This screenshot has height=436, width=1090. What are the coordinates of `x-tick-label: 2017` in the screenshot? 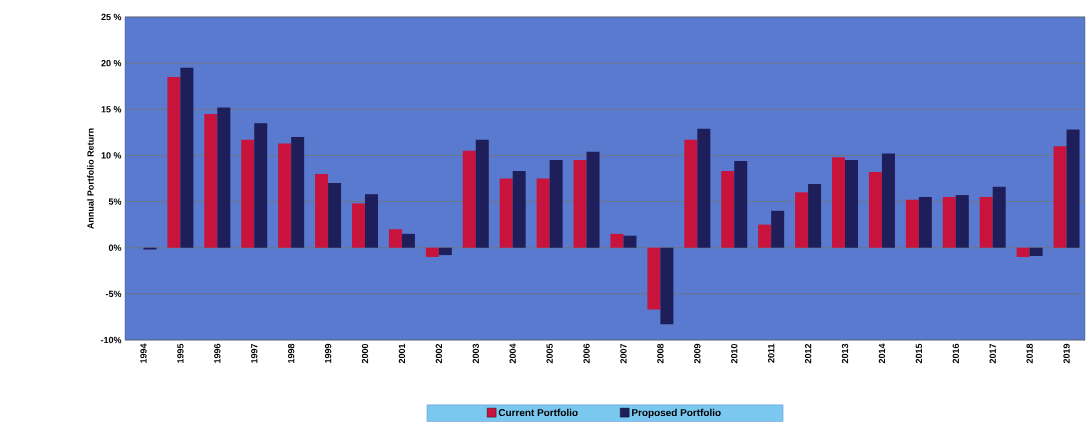 It's located at (992, 353).